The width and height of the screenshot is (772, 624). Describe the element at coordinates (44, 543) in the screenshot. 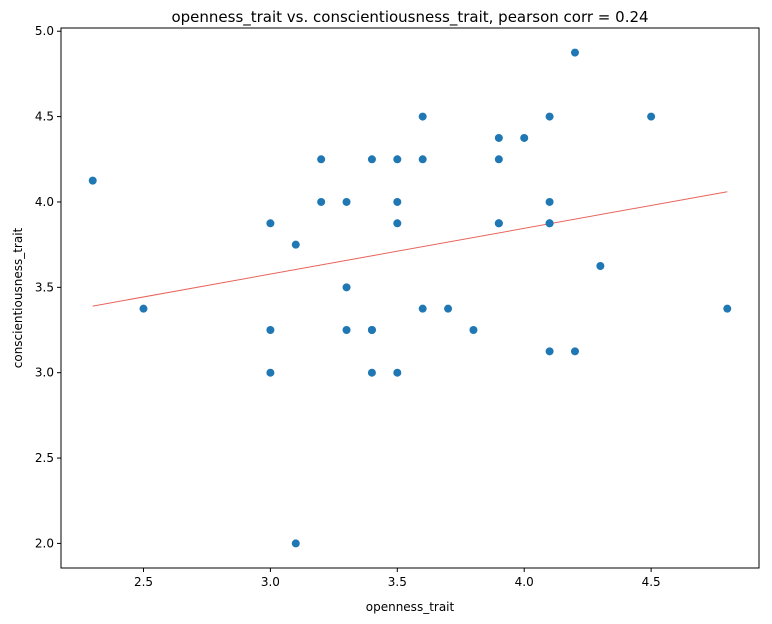

I see `y-tick-label: 2.0` at that location.